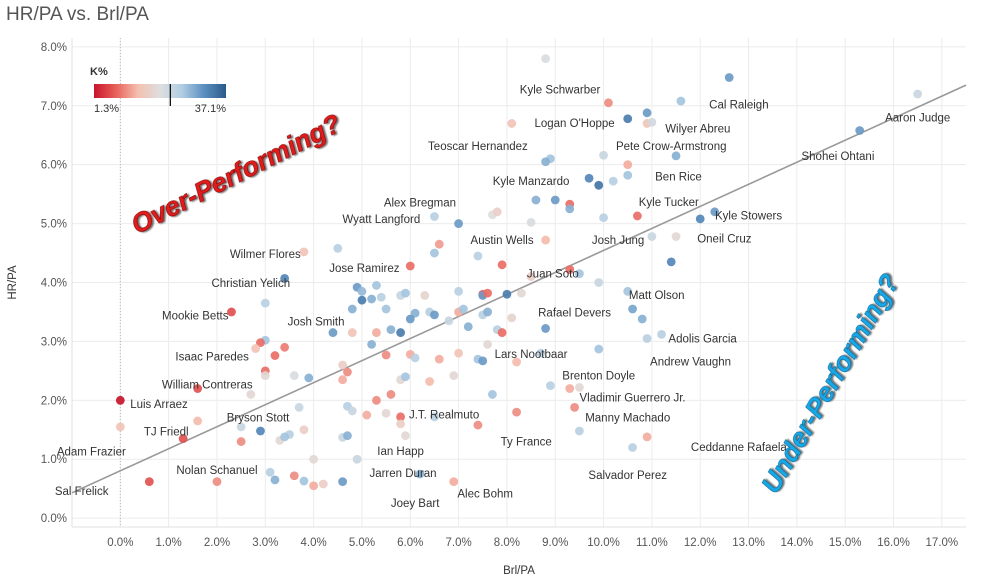 The image size is (991, 582). I want to click on point-label: Oneil Cruz, so click(724, 239).